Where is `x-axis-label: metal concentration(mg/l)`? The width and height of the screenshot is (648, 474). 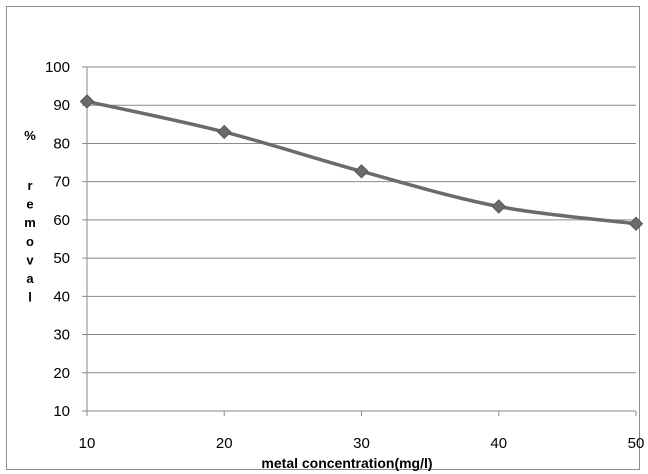
x-axis-label: metal concentration(mg/l) is located at coordinates (346, 463).